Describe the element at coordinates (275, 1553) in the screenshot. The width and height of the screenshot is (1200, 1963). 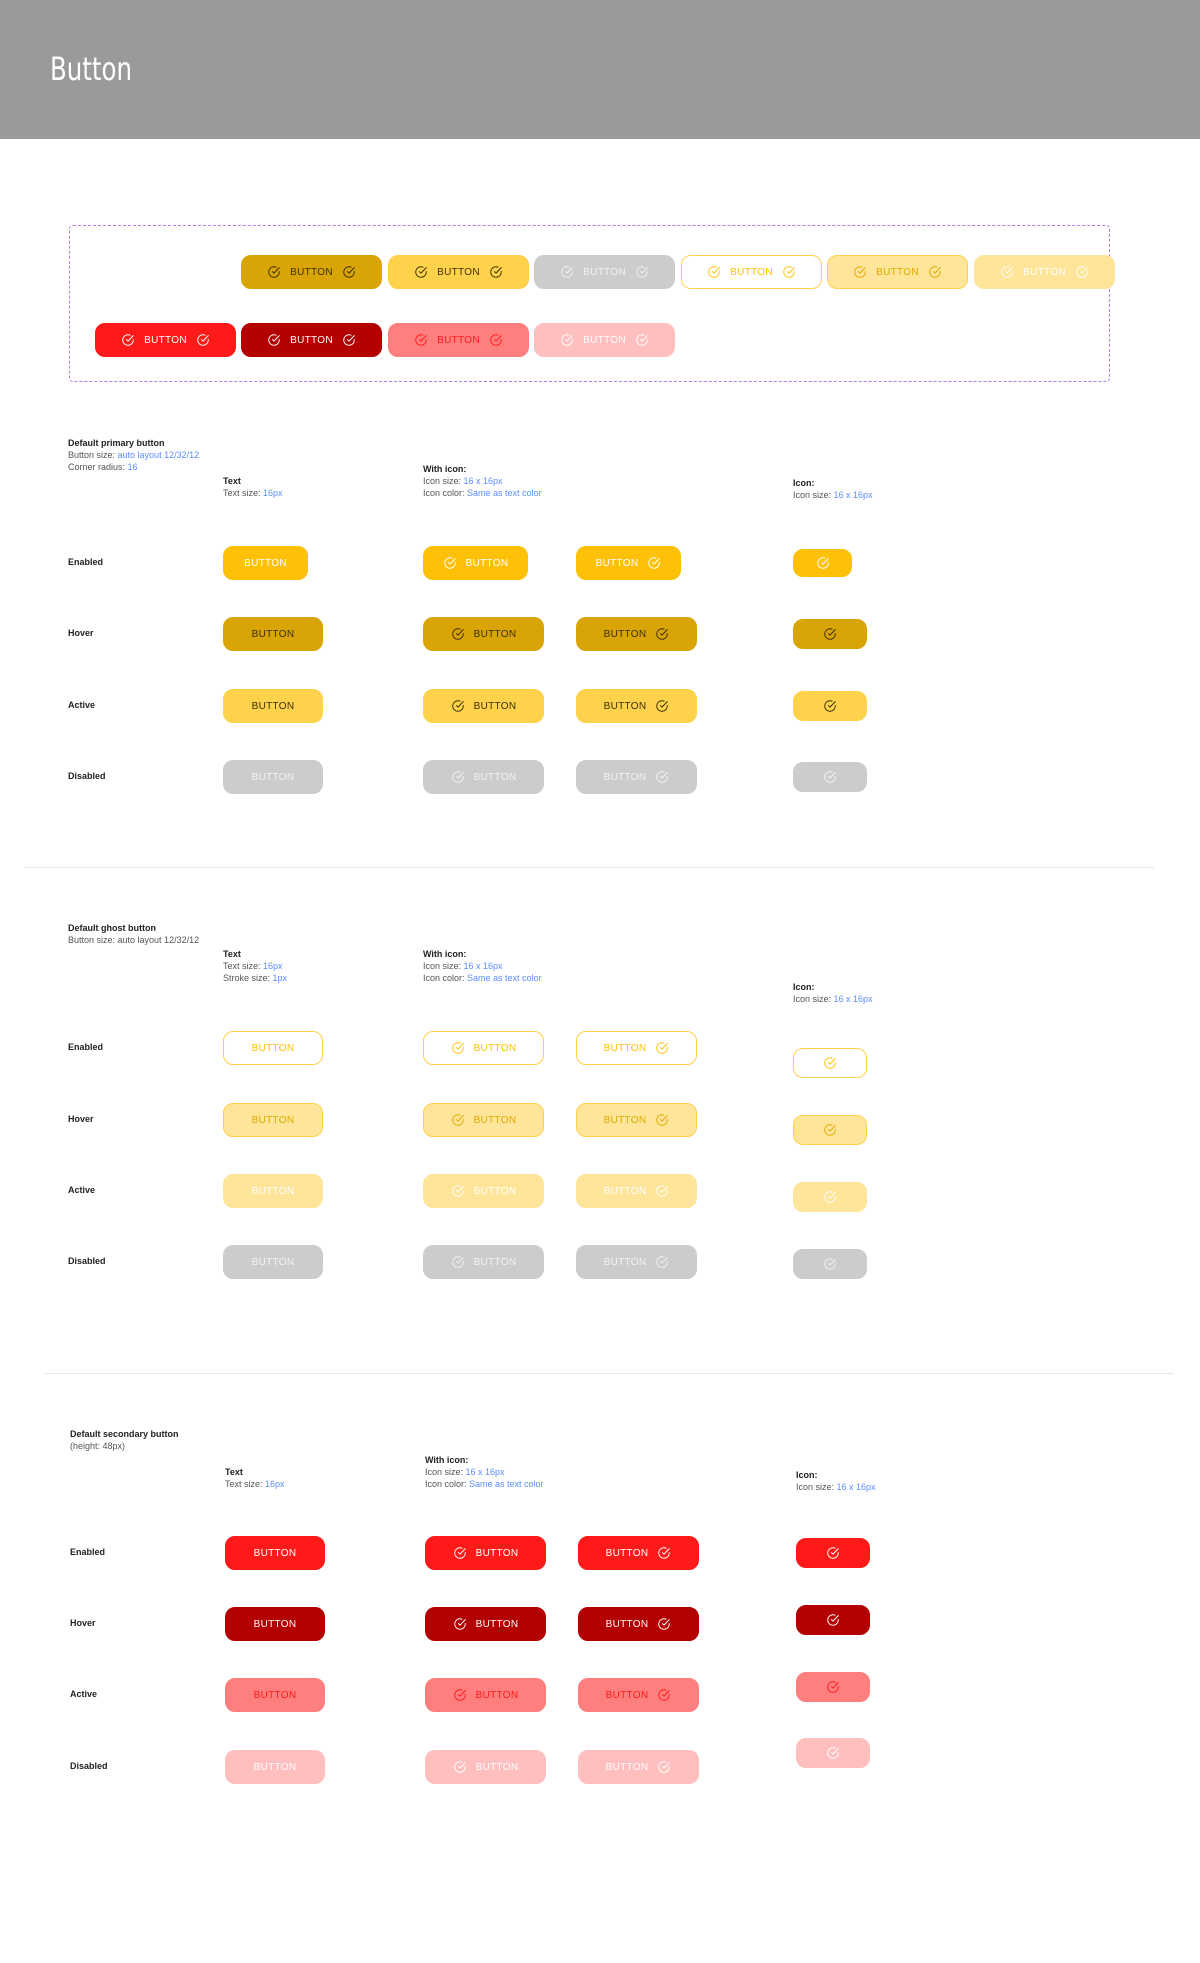
I see `secondary-enabled-text-button: BUTTON` at that location.